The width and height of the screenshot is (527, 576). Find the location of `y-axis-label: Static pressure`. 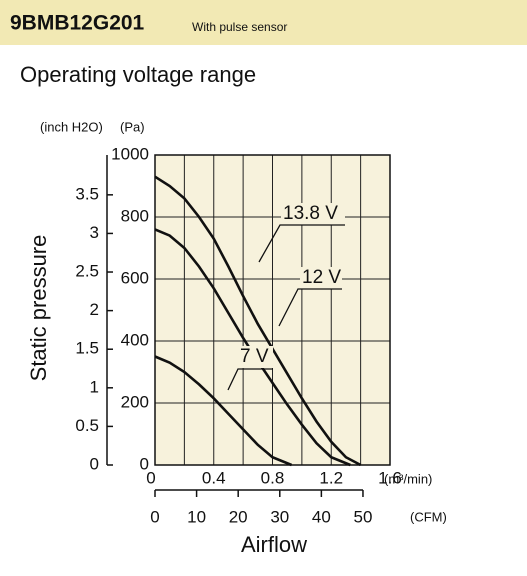

y-axis-label: Static pressure is located at coordinates (38, 308).